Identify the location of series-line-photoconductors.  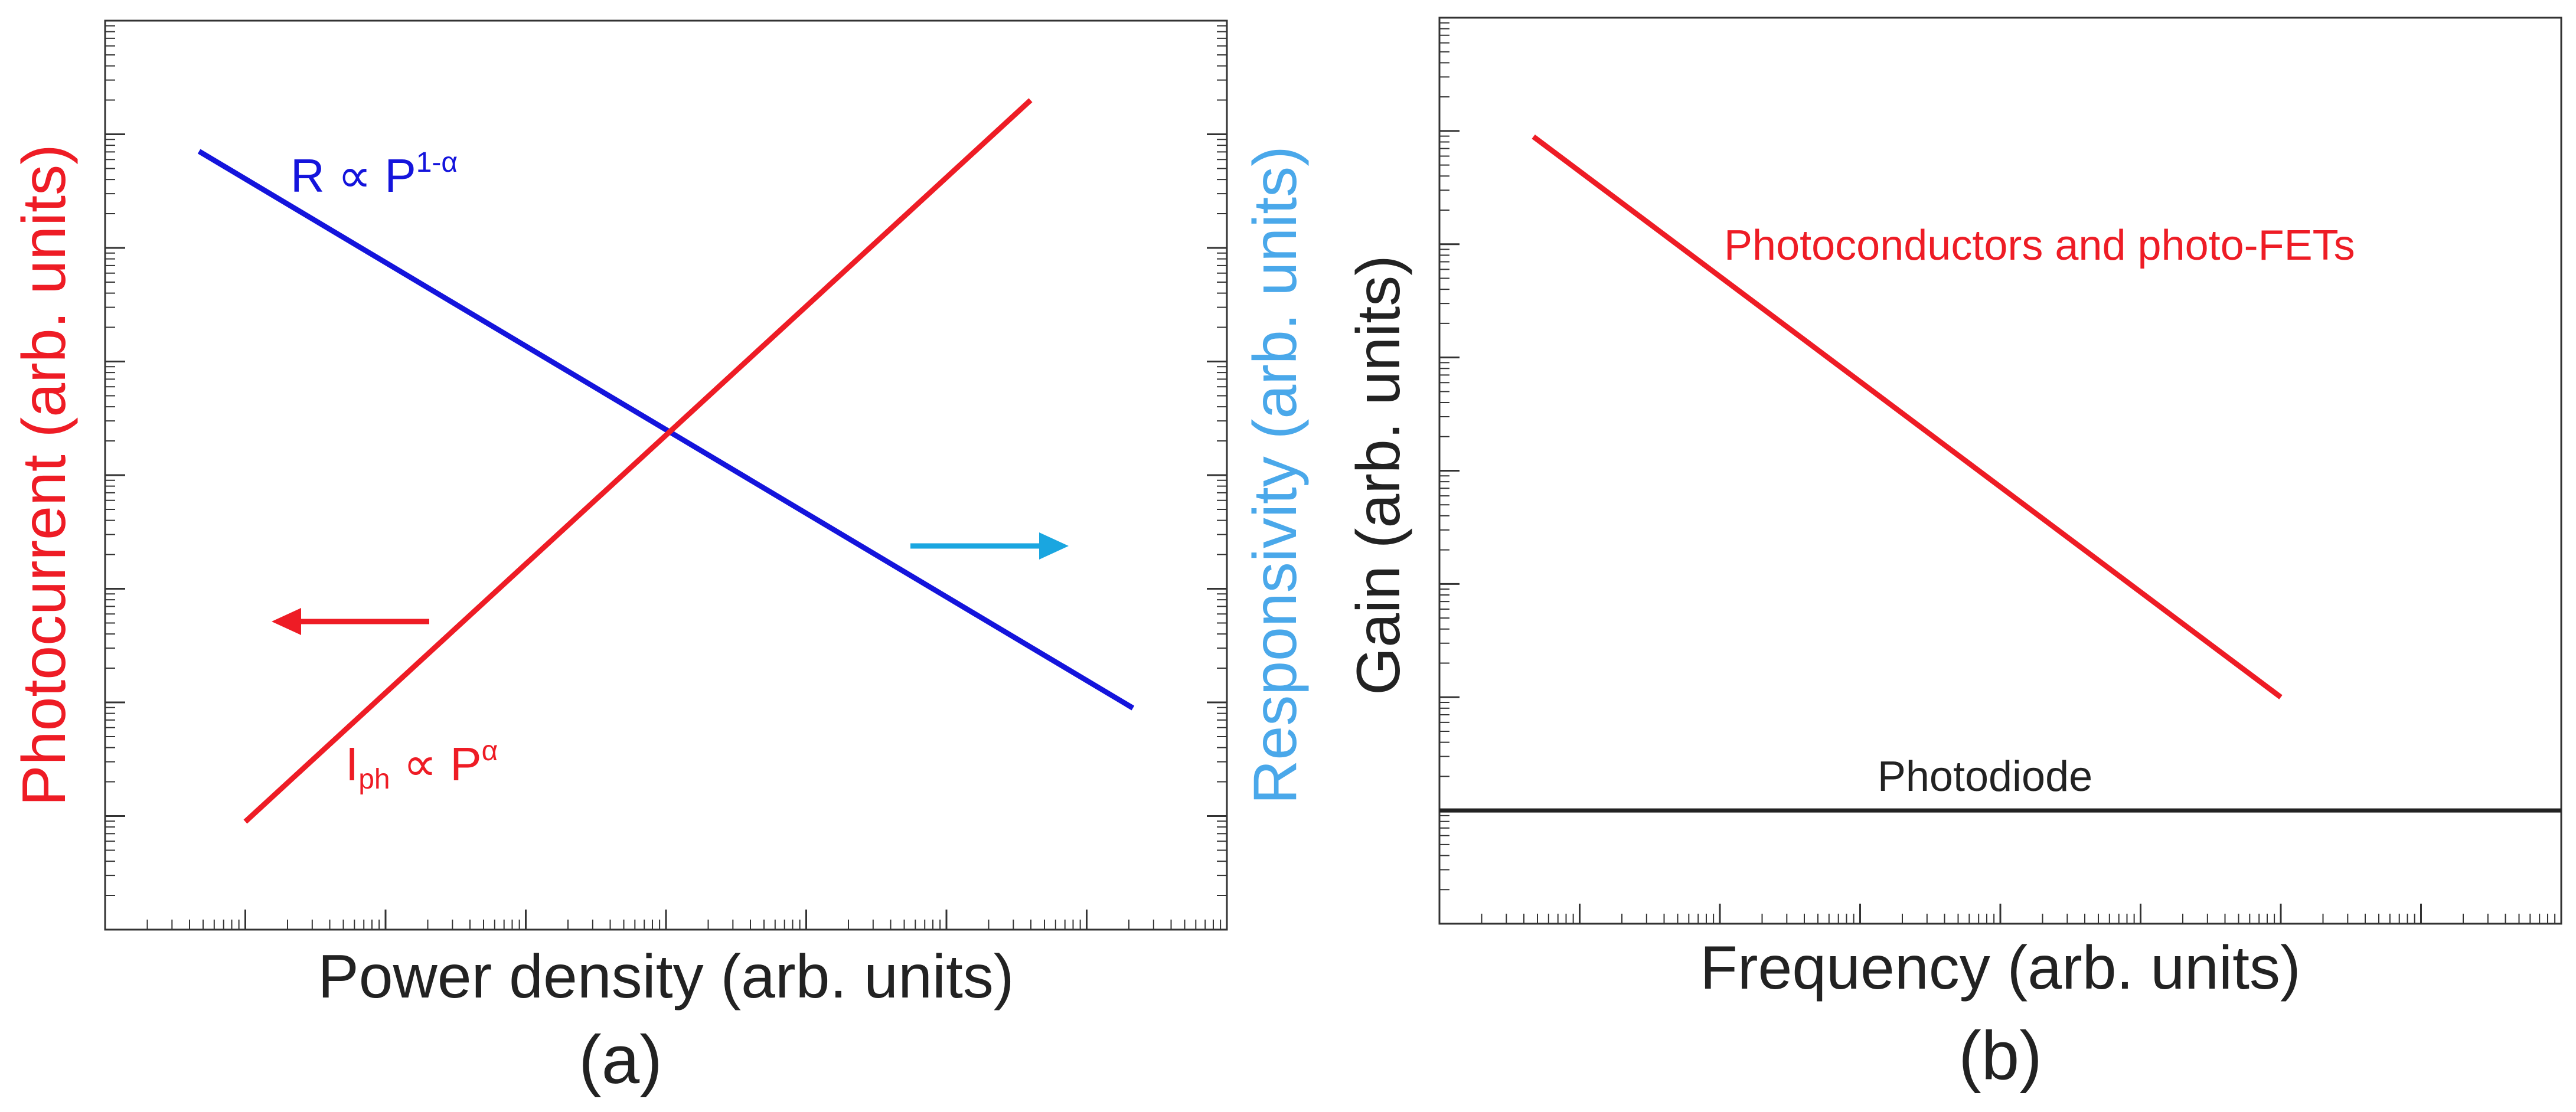
(1907, 416).